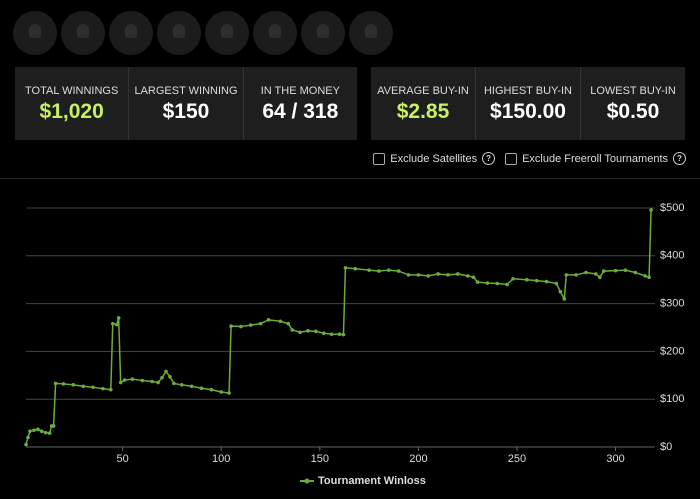 This screenshot has height=499, width=700. I want to click on stat-label: TOTAL WINNINGS, so click(72, 91).